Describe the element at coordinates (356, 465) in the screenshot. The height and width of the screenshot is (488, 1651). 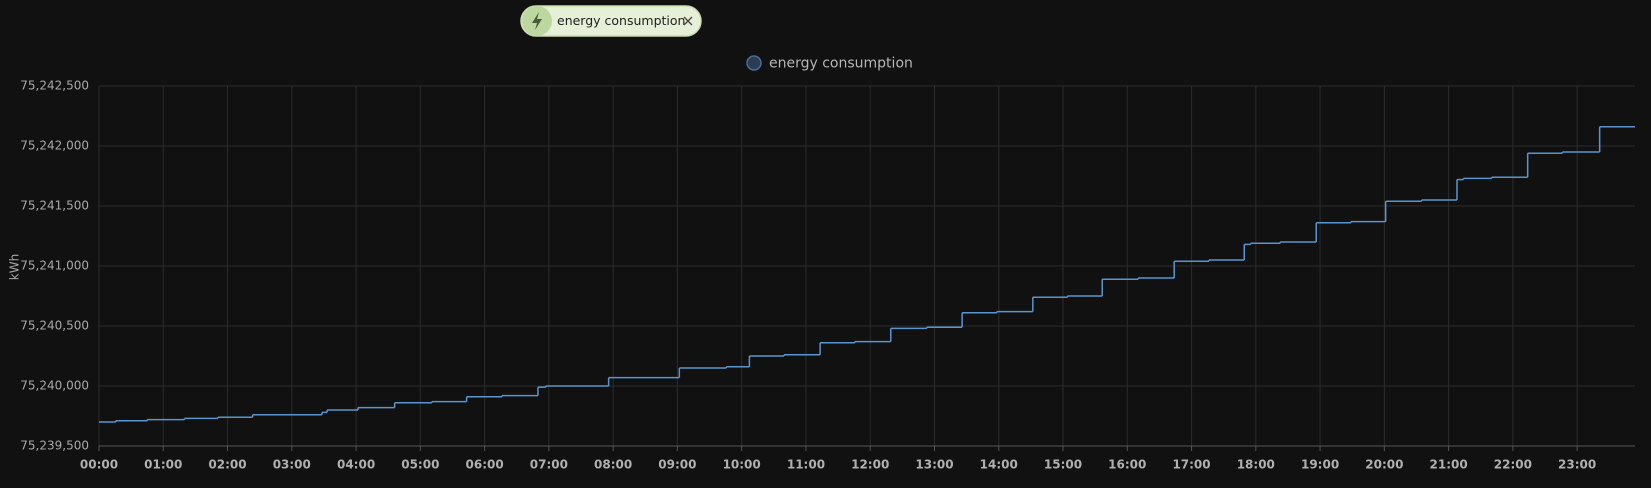
I see `x-tick-label: 04:00` at that location.